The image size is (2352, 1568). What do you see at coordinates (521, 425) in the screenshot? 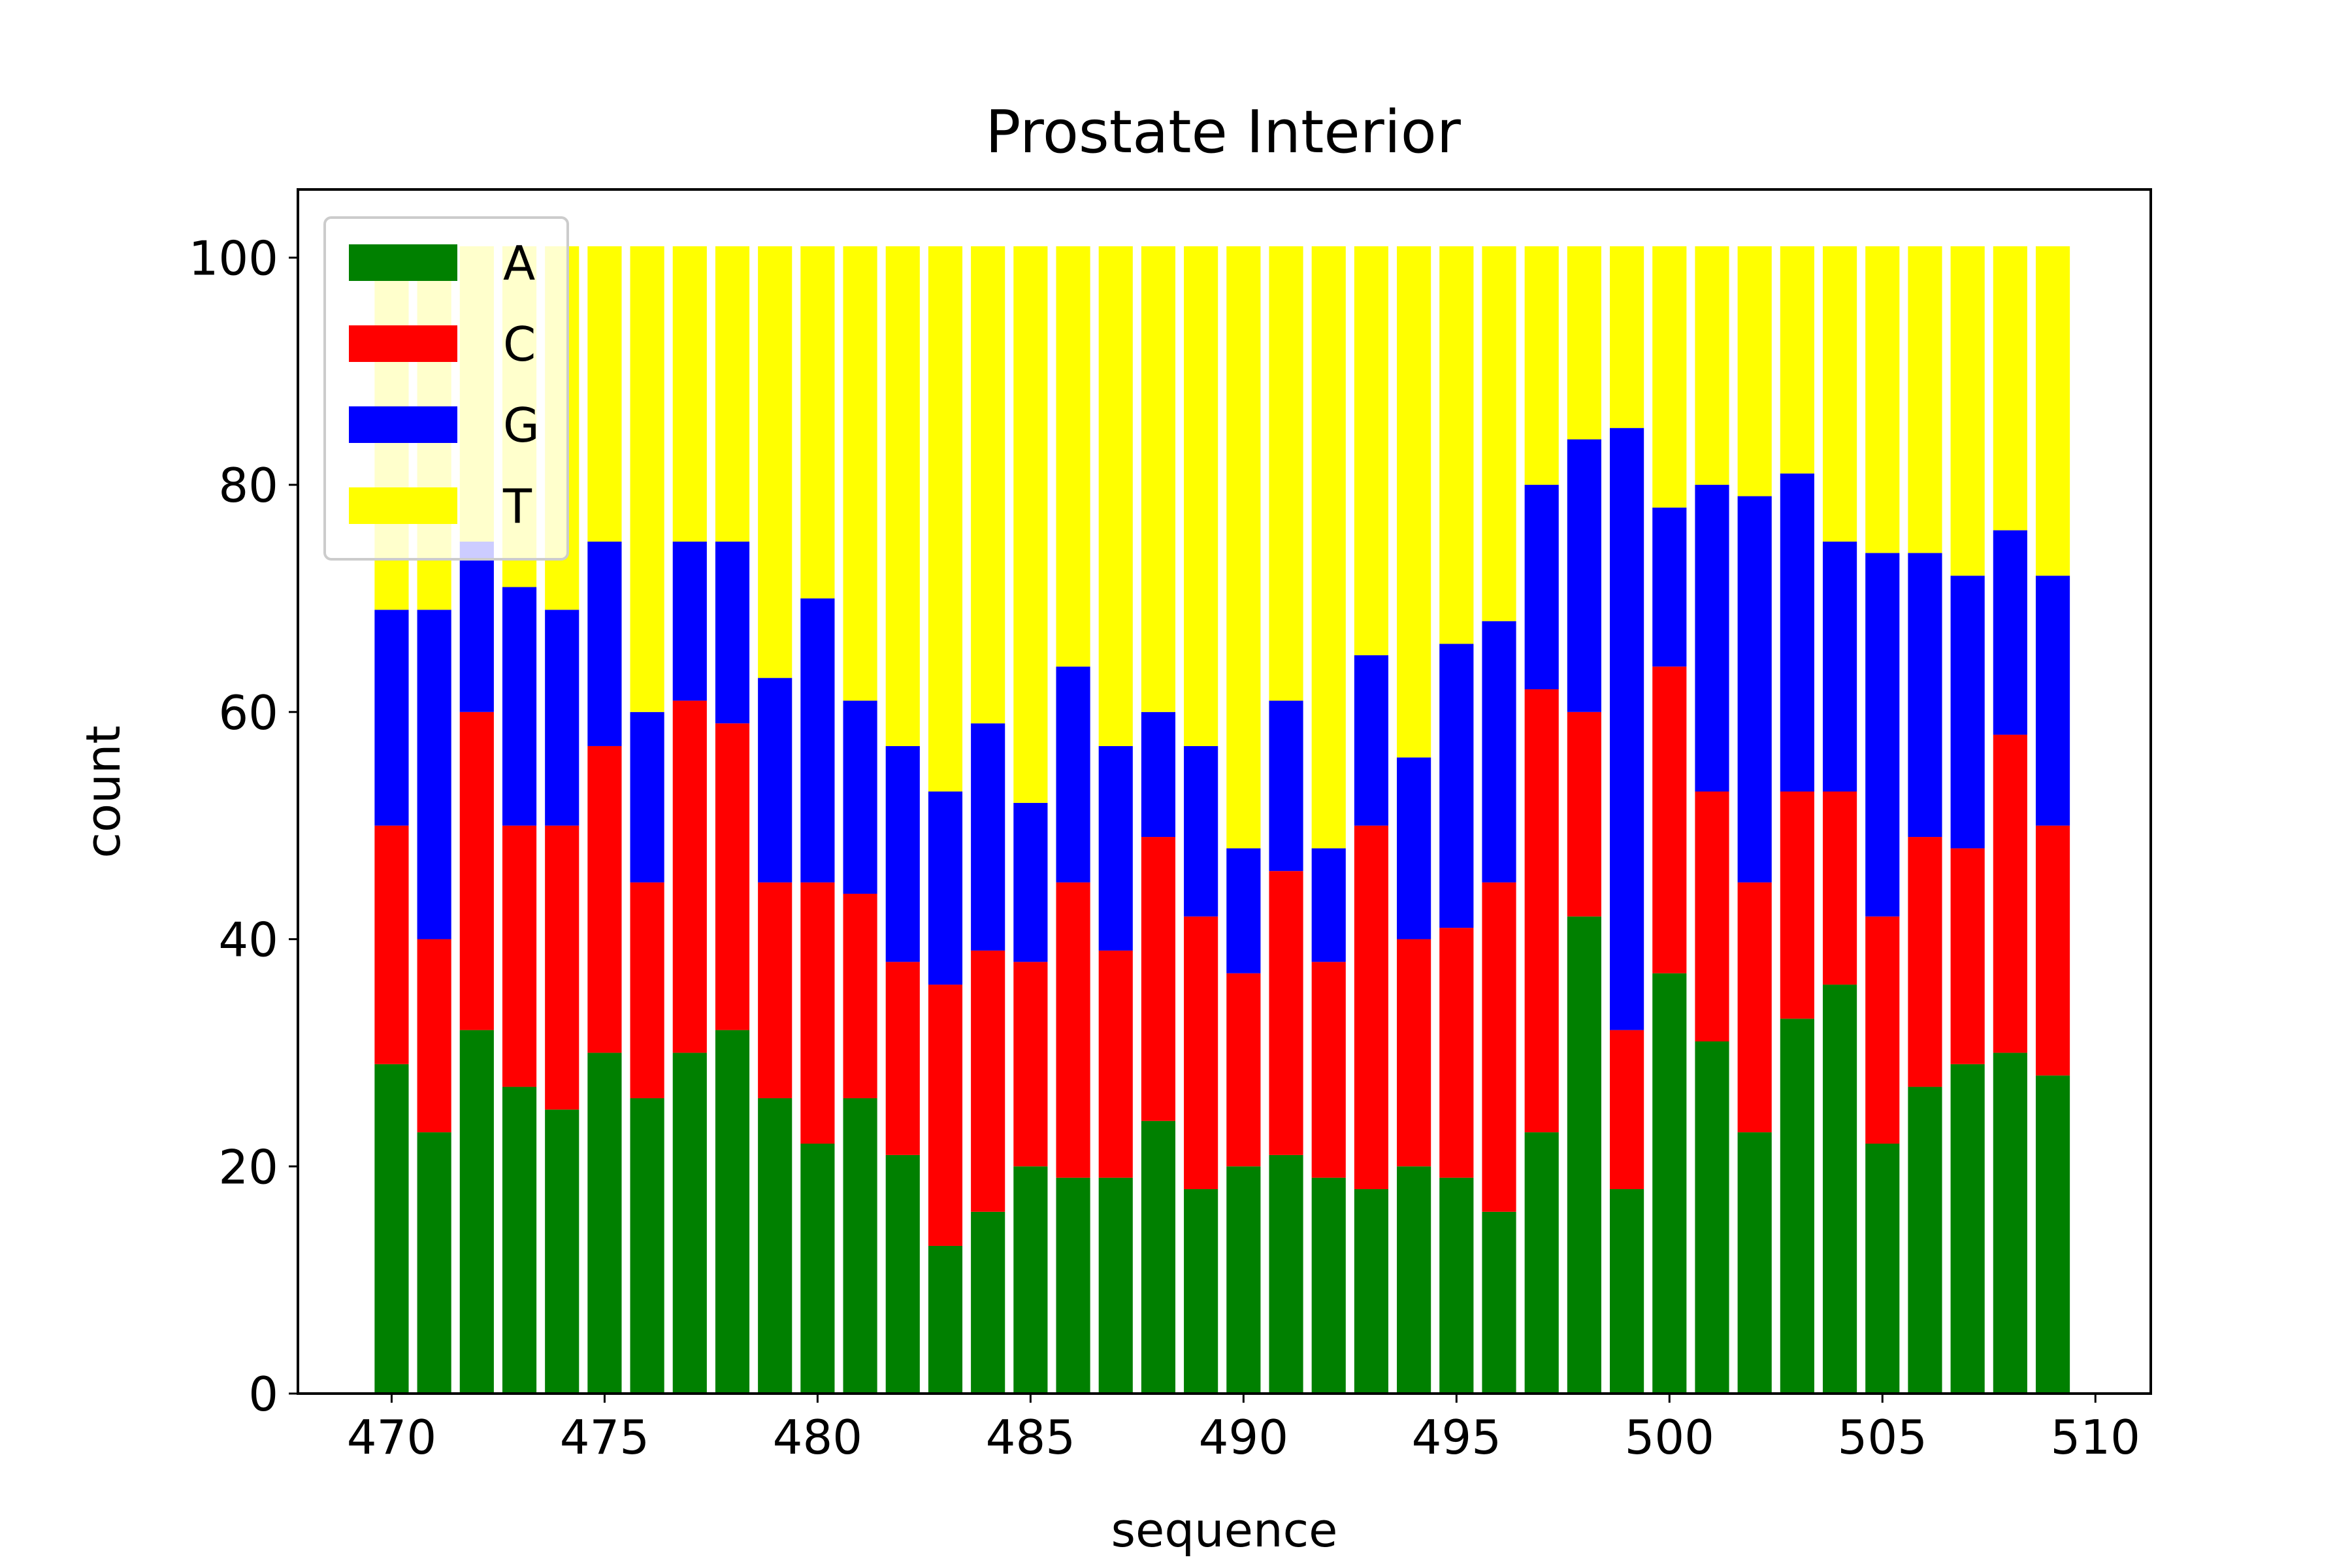
I see `legend-label-G: G` at bounding box center [521, 425].